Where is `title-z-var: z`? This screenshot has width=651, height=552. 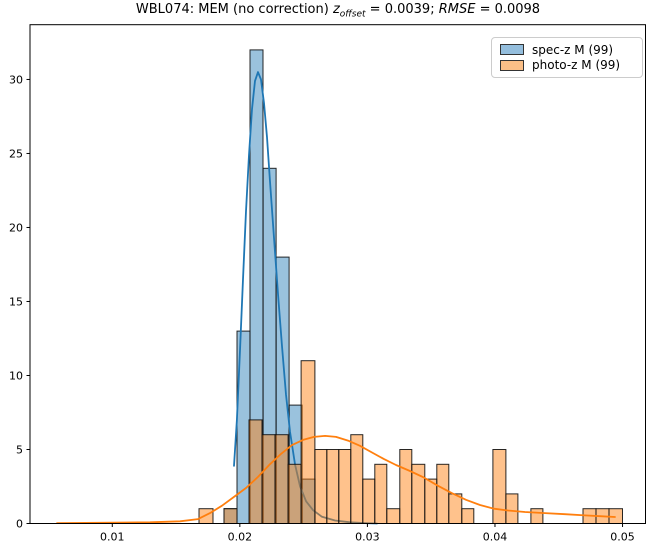
title-z-var: z is located at coordinates (336, 9).